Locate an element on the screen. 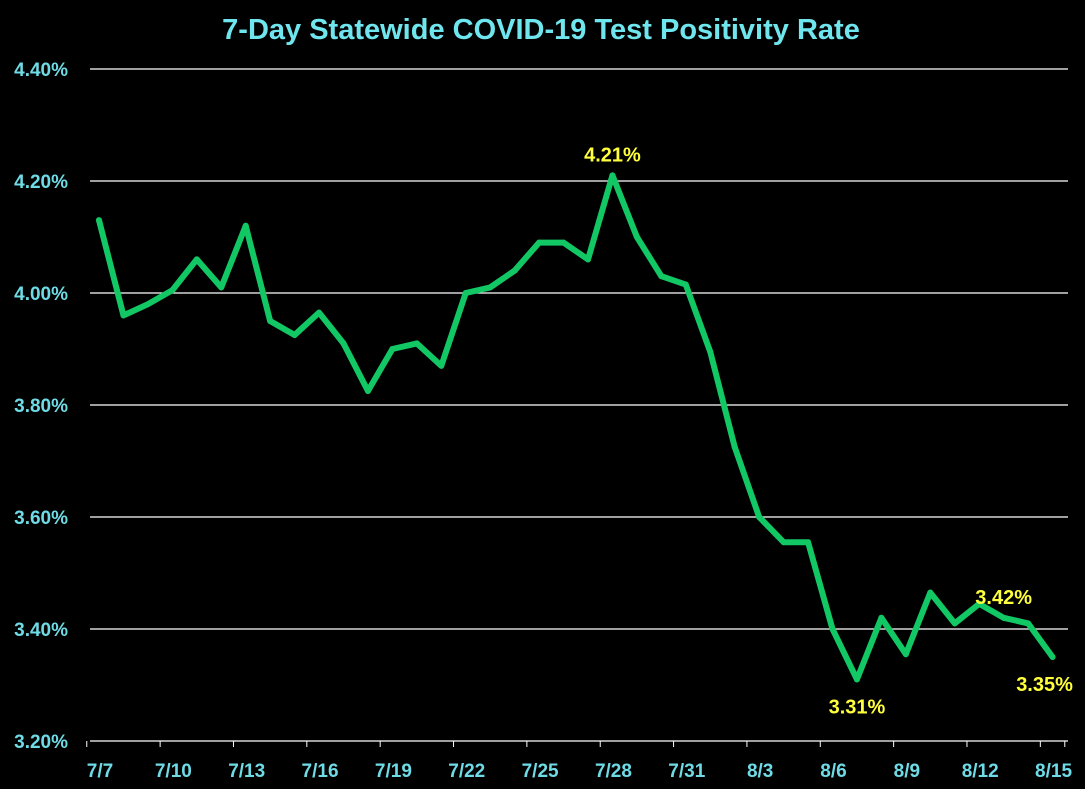 Image resolution: width=1085 pixels, height=789 pixels. data-label: 3.35% is located at coordinates (1044, 685).